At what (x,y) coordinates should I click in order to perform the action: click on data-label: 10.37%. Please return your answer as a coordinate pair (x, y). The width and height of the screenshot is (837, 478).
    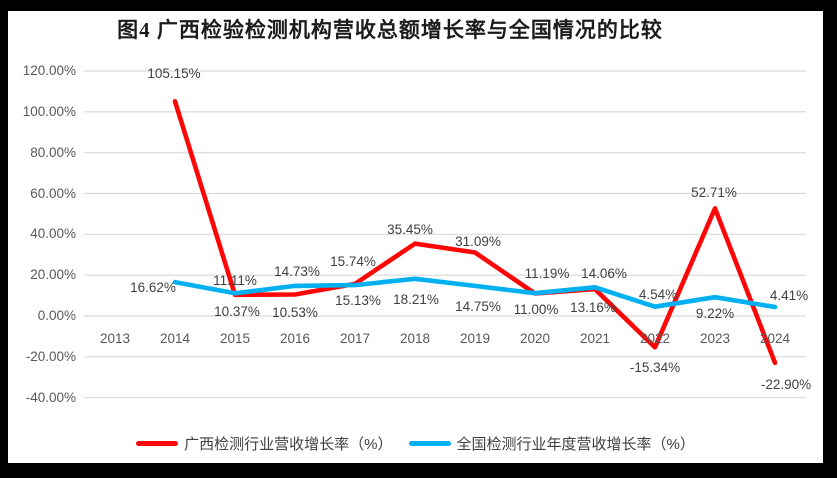
    Looking at the image, I should click on (237, 311).